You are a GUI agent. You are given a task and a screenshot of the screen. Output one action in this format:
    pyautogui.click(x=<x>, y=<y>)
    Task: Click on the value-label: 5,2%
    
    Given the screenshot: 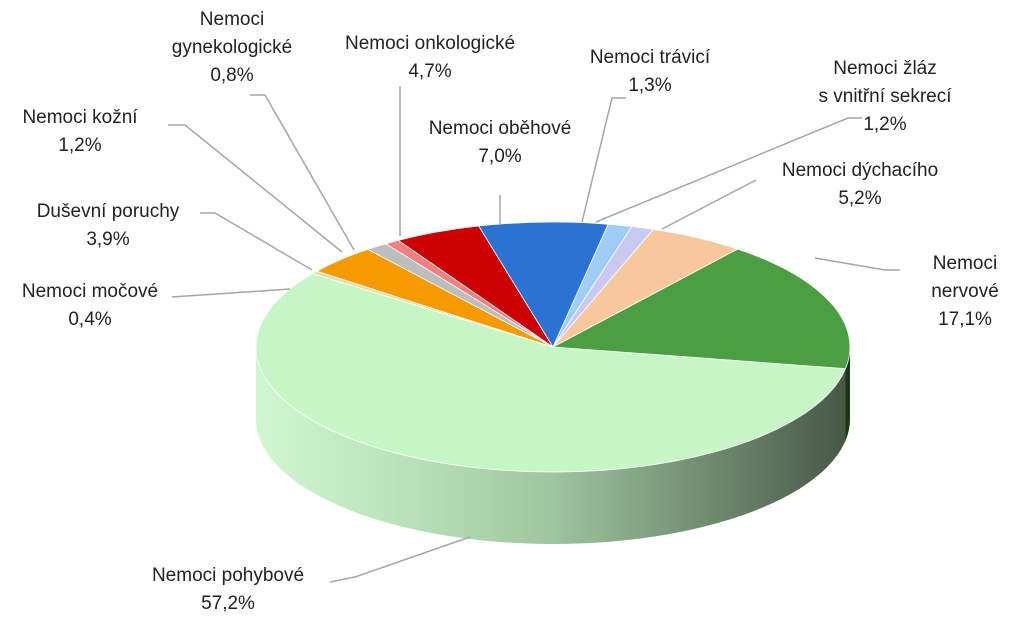 What is the action you would take?
    pyautogui.click(x=860, y=198)
    